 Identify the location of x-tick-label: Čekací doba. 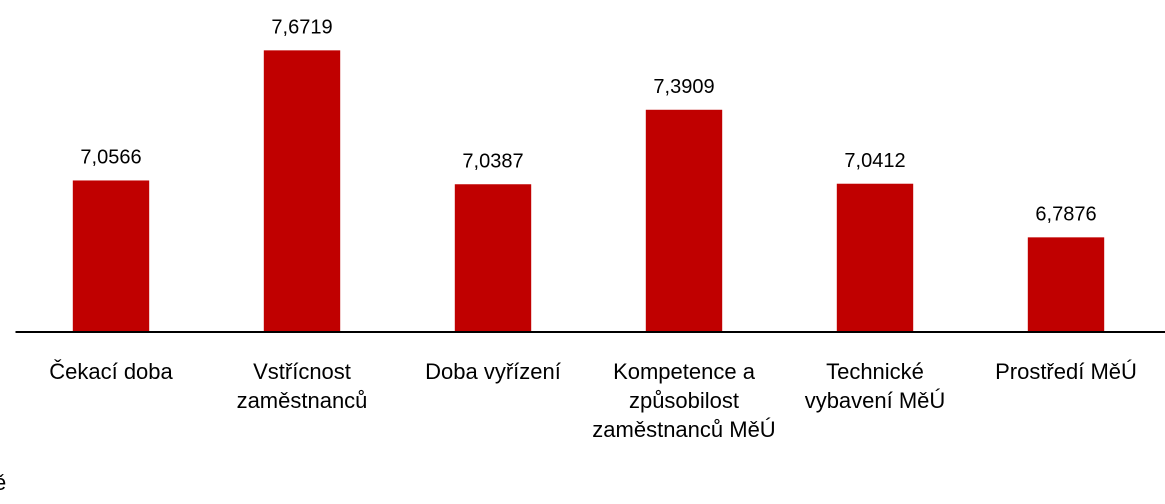
(111, 371).